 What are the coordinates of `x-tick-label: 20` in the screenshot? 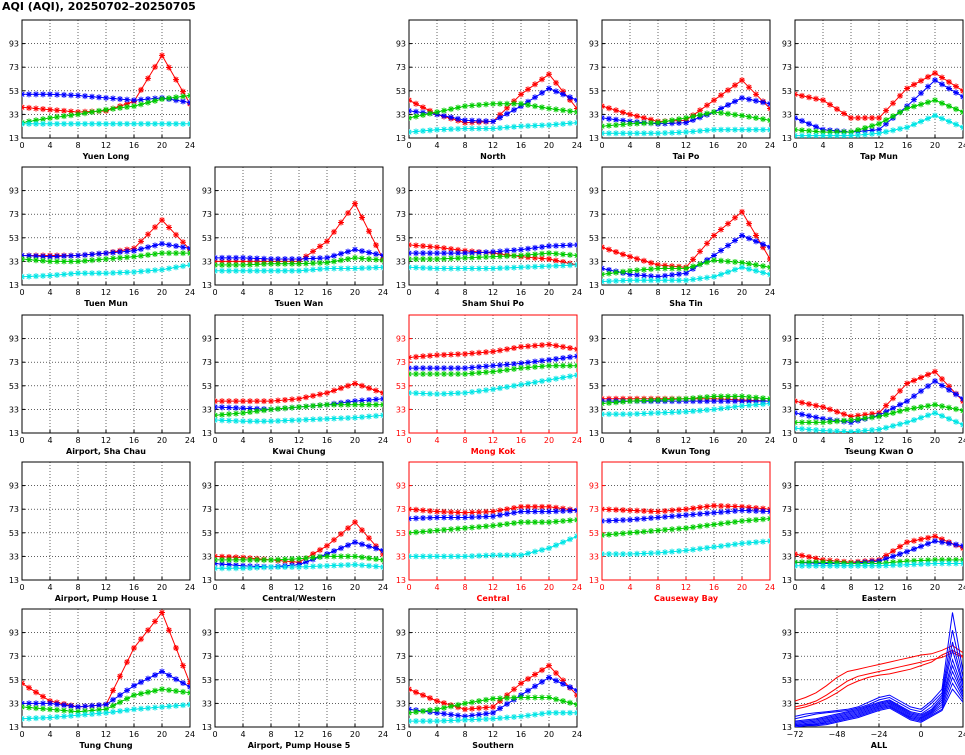 It's located at (549, 145).